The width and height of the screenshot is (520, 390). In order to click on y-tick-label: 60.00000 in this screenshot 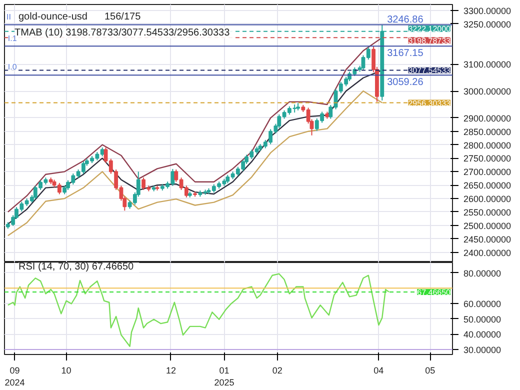, I will do `click(483, 303)`.